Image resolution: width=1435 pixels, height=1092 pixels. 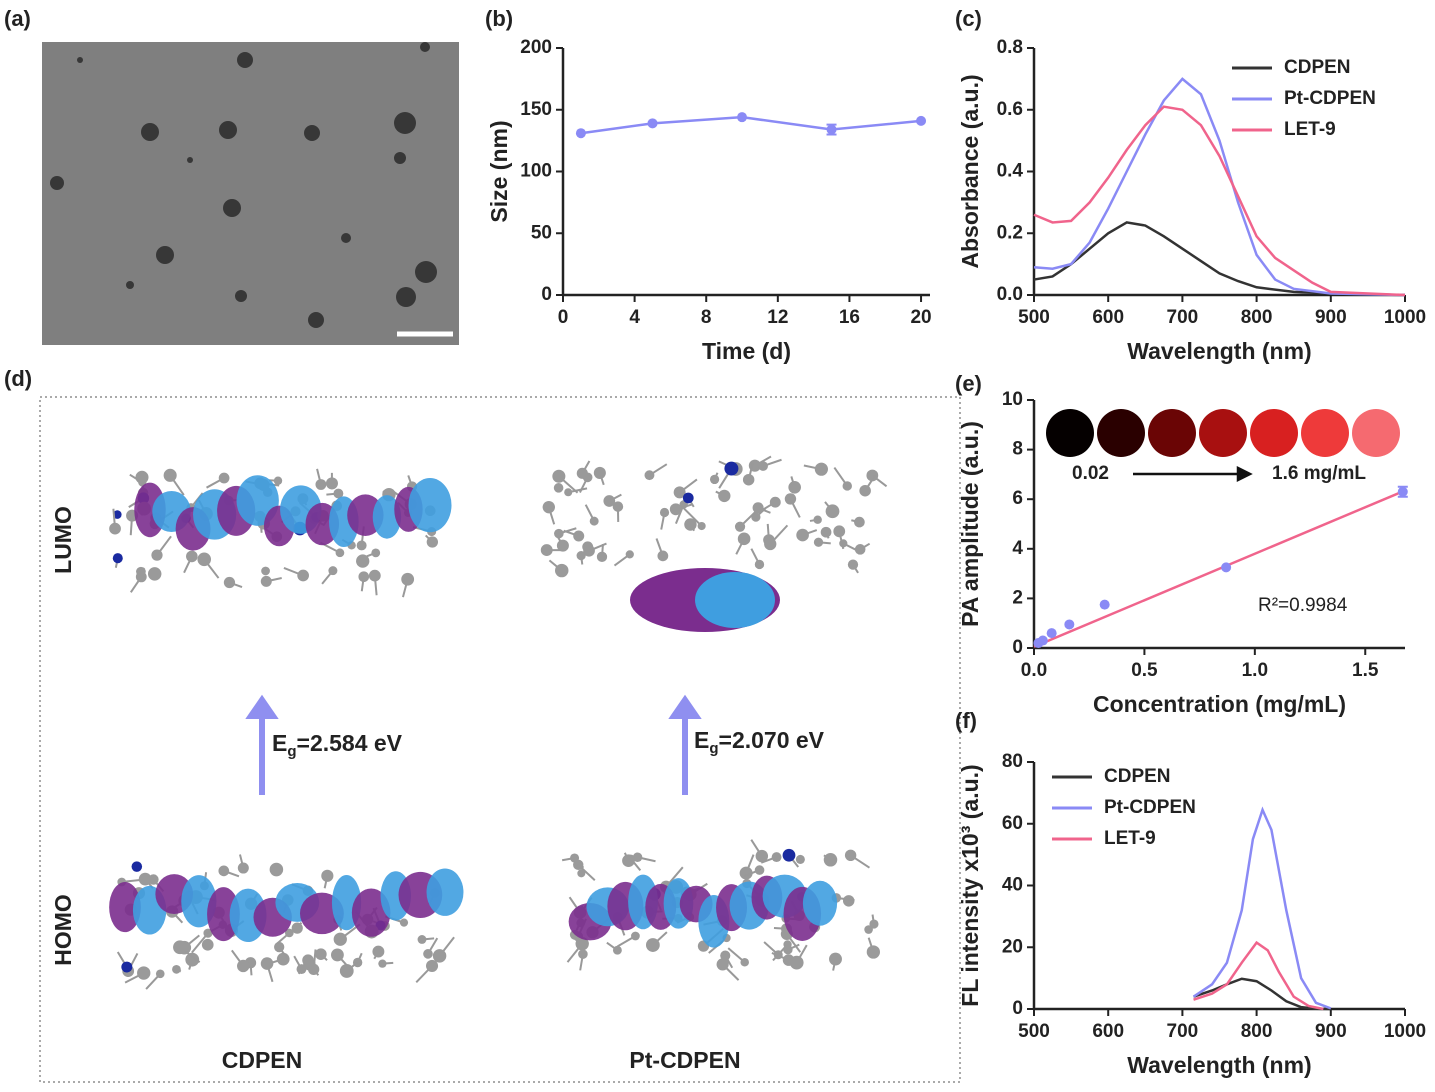 What do you see at coordinates (968, 18) in the screenshot?
I see `panel-label: (c)` at bounding box center [968, 18].